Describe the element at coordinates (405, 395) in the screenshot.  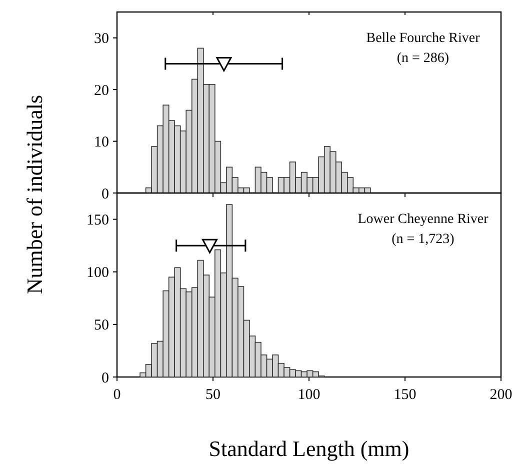
I see `x-tick-label: 150` at that location.